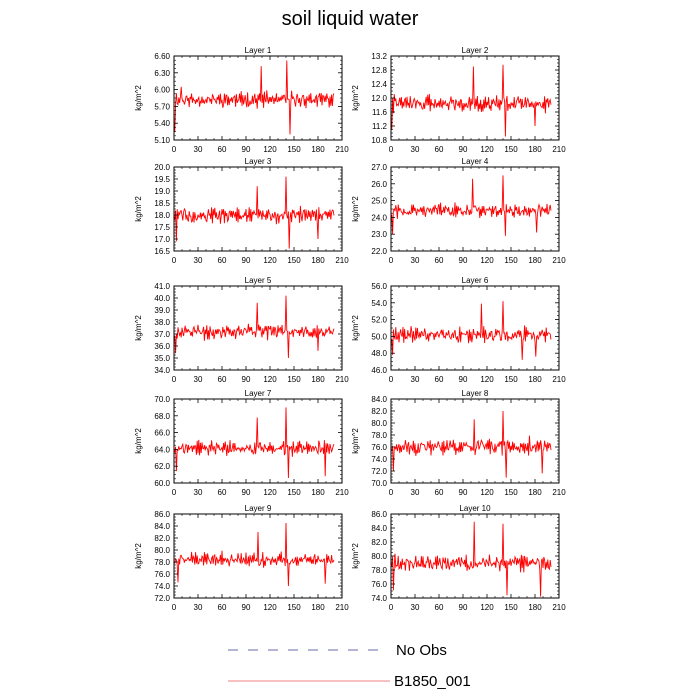 This screenshot has width=700, height=700. Describe the element at coordinates (162, 286) in the screenshot. I see `y-tick-label: 41.0` at that location.